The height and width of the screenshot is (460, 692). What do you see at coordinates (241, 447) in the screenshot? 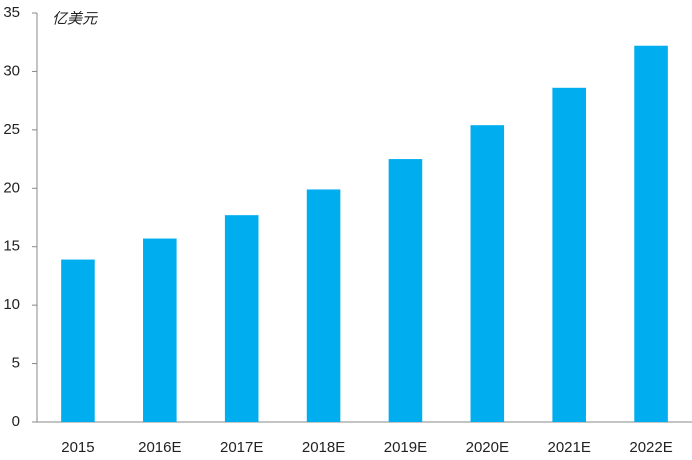
I see `x-tick-label: 2017E` at bounding box center [241, 447].